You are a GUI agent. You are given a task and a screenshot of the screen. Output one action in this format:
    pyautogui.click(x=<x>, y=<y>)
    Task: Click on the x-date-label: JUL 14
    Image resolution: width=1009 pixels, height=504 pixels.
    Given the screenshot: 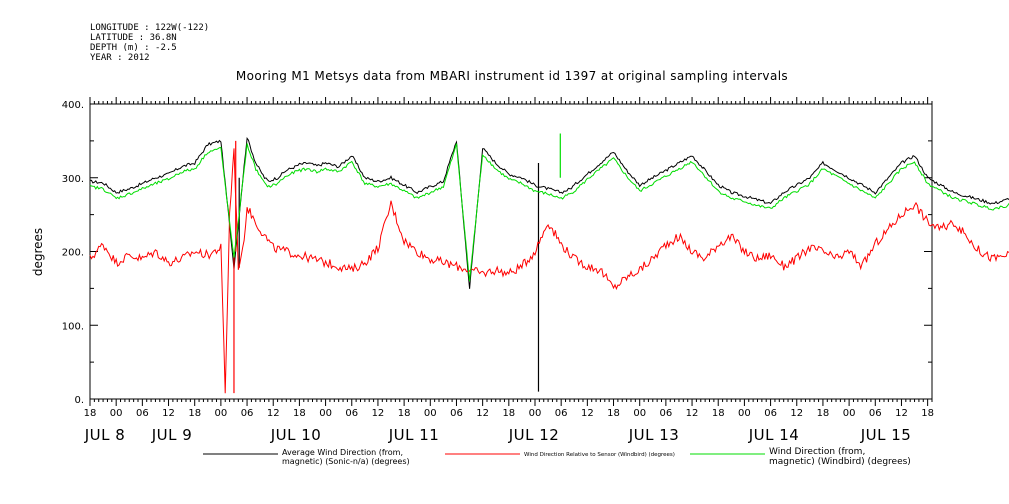 What is the action you would take?
    pyautogui.click(x=774, y=435)
    